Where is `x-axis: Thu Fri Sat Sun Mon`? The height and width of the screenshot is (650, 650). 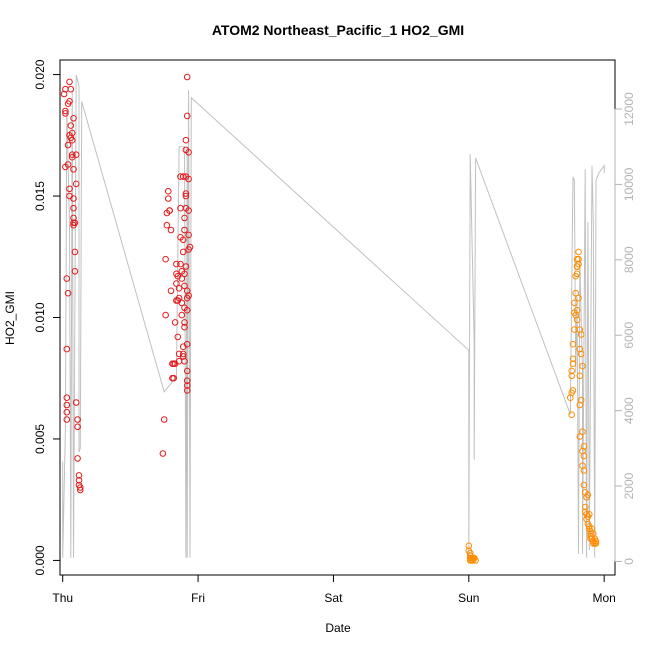 x-axis: Thu Fri Sat Sun Mon is located at coordinates (334, 589).